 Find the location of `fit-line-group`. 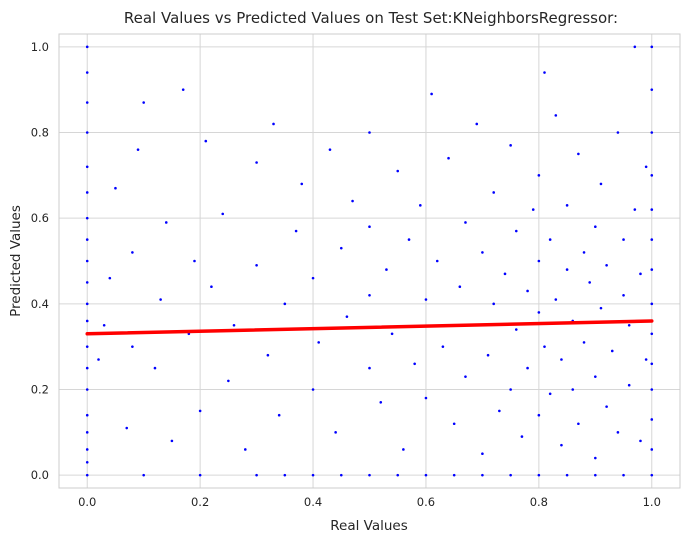

fit-line-group is located at coordinates (369, 327).